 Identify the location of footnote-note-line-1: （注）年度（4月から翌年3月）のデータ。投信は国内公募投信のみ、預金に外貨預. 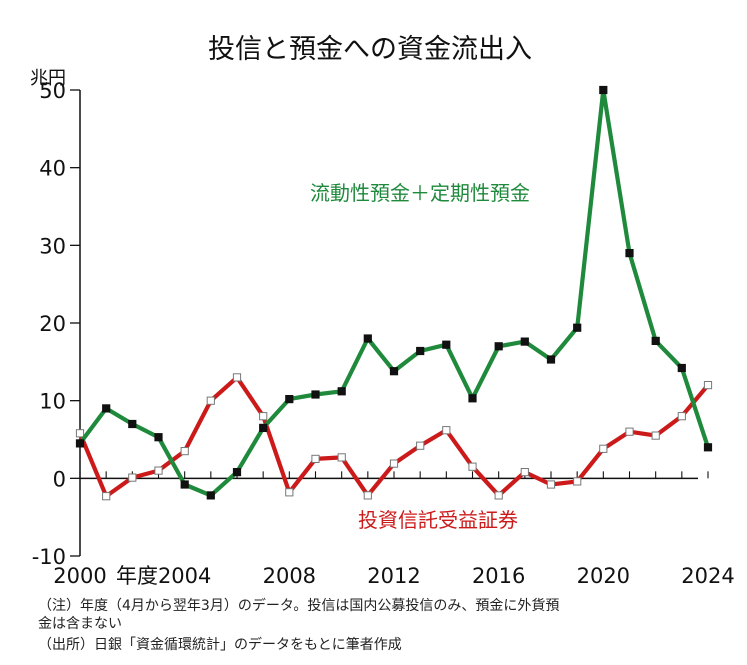
(299, 606).